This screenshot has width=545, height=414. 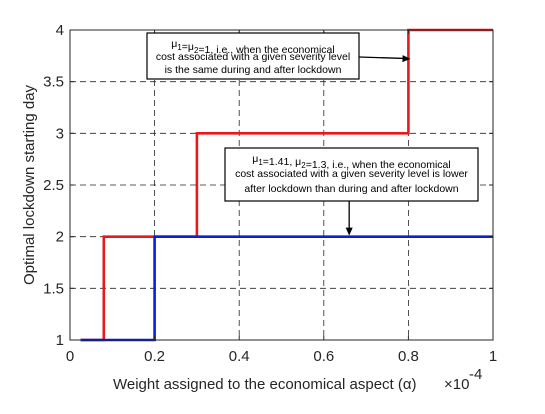 I want to click on text-span: =μ, so click(x=188, y=47).